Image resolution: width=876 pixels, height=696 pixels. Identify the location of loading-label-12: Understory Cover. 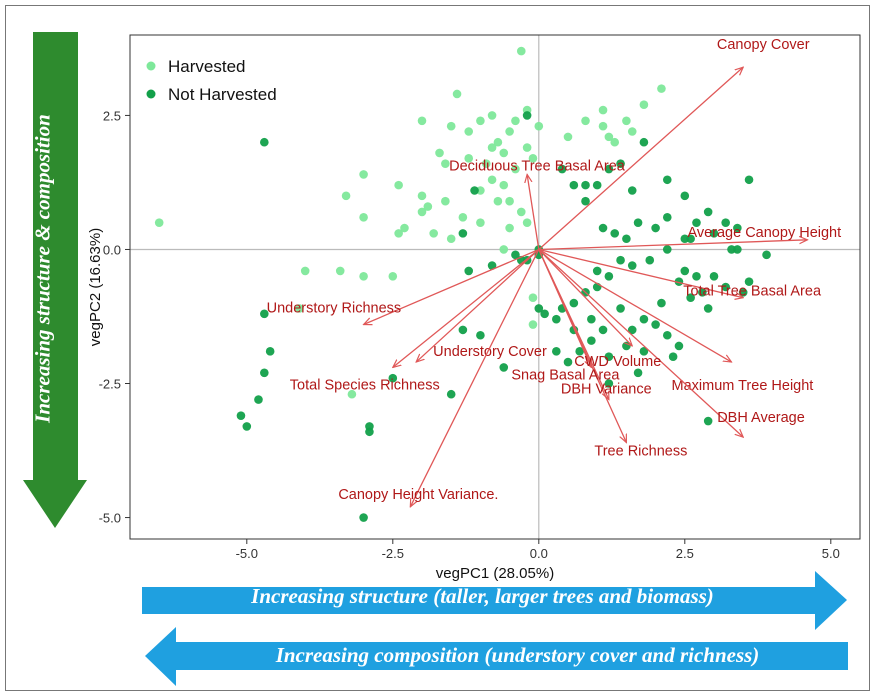
(490, 352).